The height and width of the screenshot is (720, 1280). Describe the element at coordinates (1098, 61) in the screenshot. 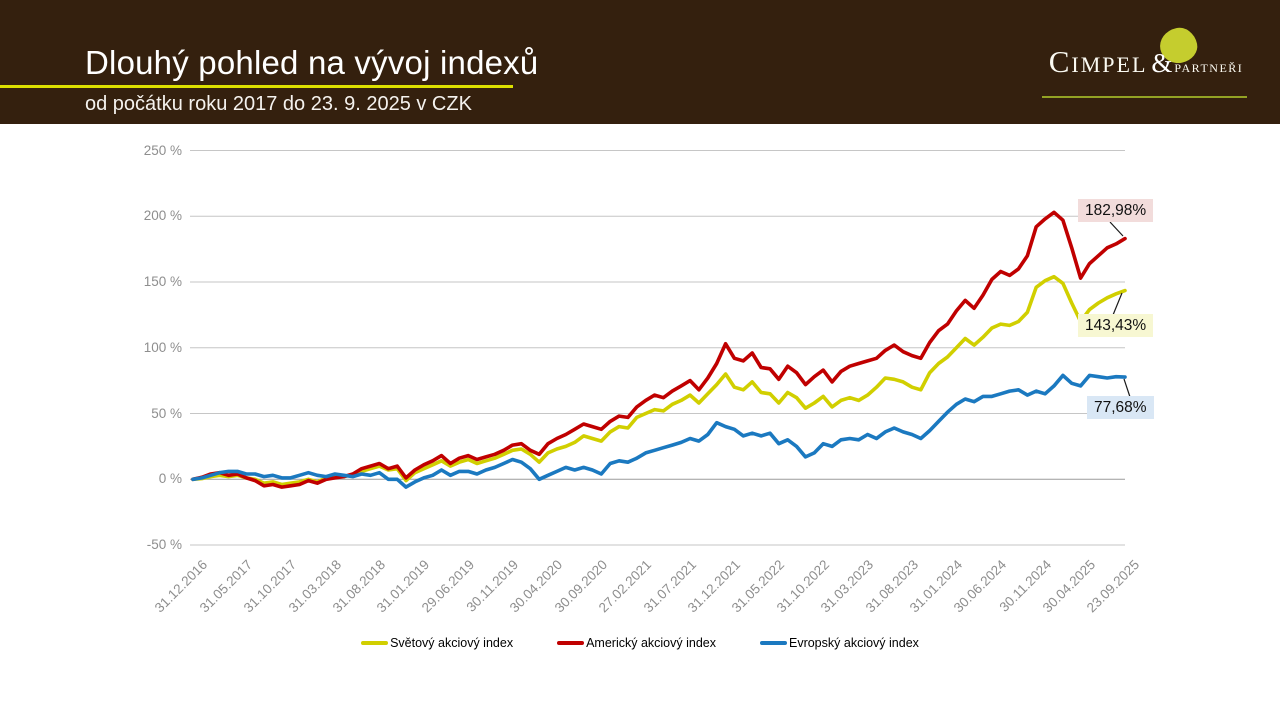

I see `logo-name: Cimpel` at that location.